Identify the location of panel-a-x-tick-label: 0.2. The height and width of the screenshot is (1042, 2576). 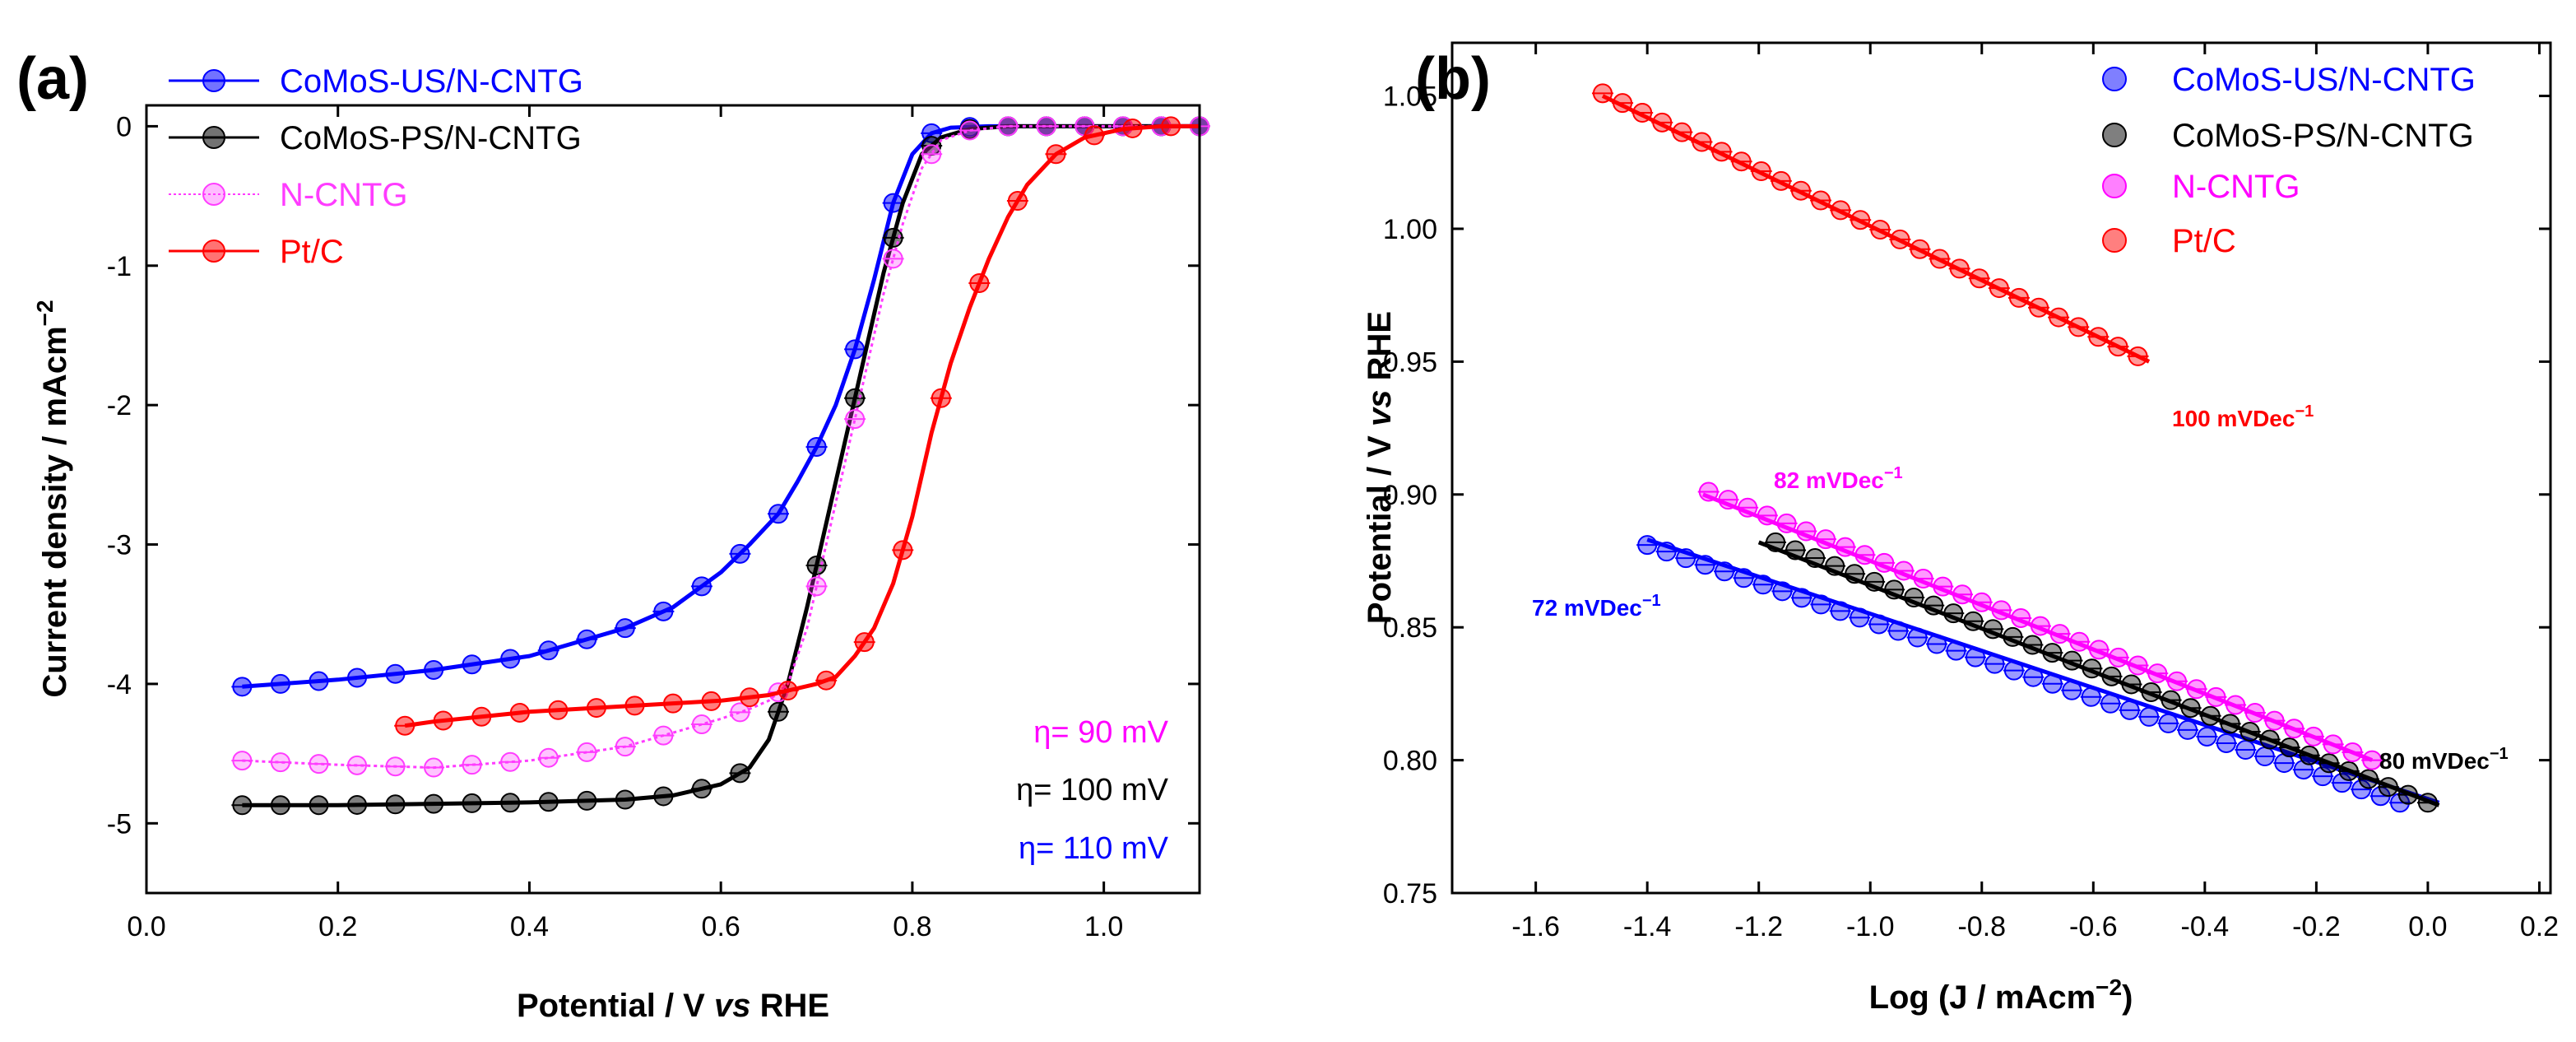
(337, 926).